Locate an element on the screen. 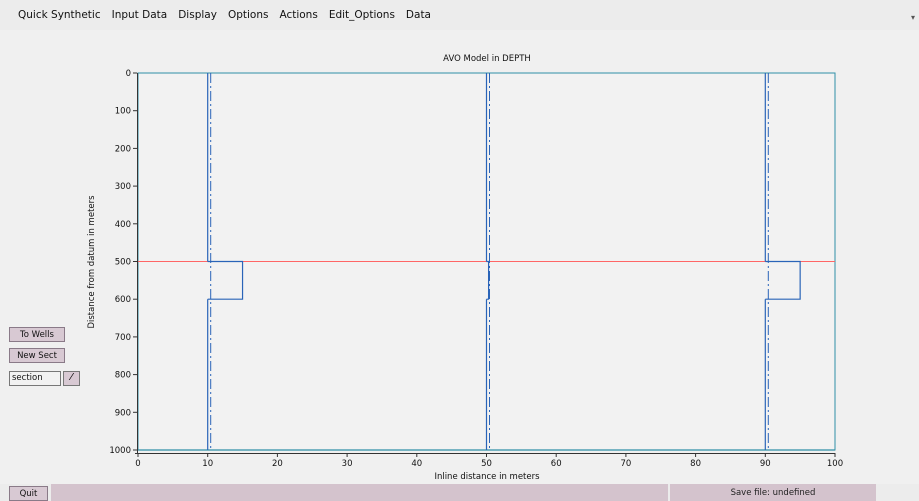 The width and height of the screenshot is (919, 501). y-tick-label: 200 is located at coordinates (123, 149).